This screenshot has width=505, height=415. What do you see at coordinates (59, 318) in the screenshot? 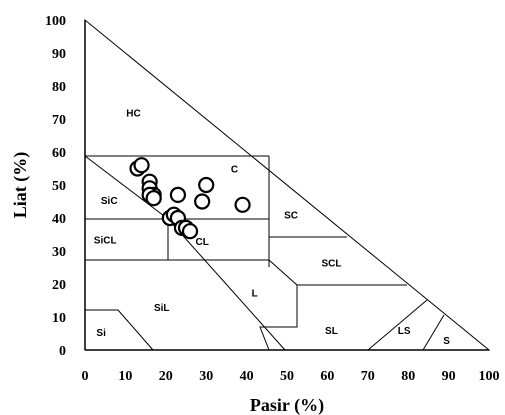
I see `y-tick-label: 10` at bounding box center [59, 318].